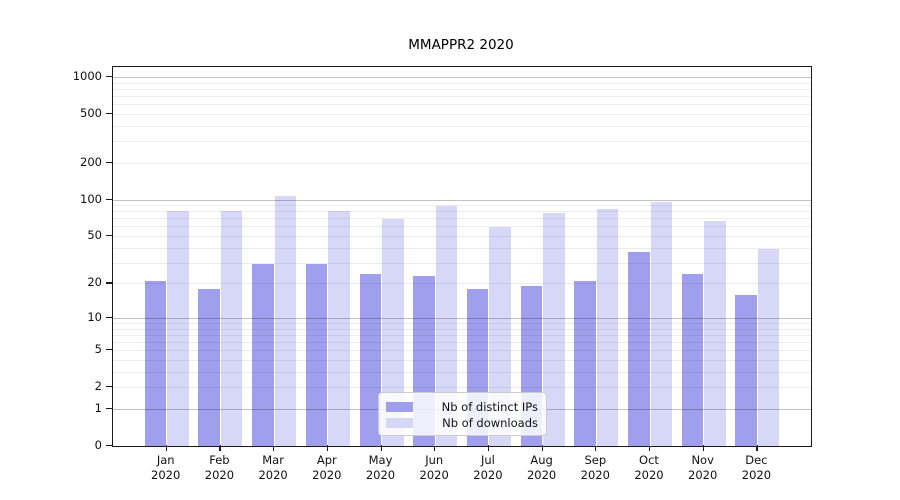  What do you see at coordinates (98, 408) in the screenshot?
I see `y-tick-label: 1` at bounding box center [98, 408].